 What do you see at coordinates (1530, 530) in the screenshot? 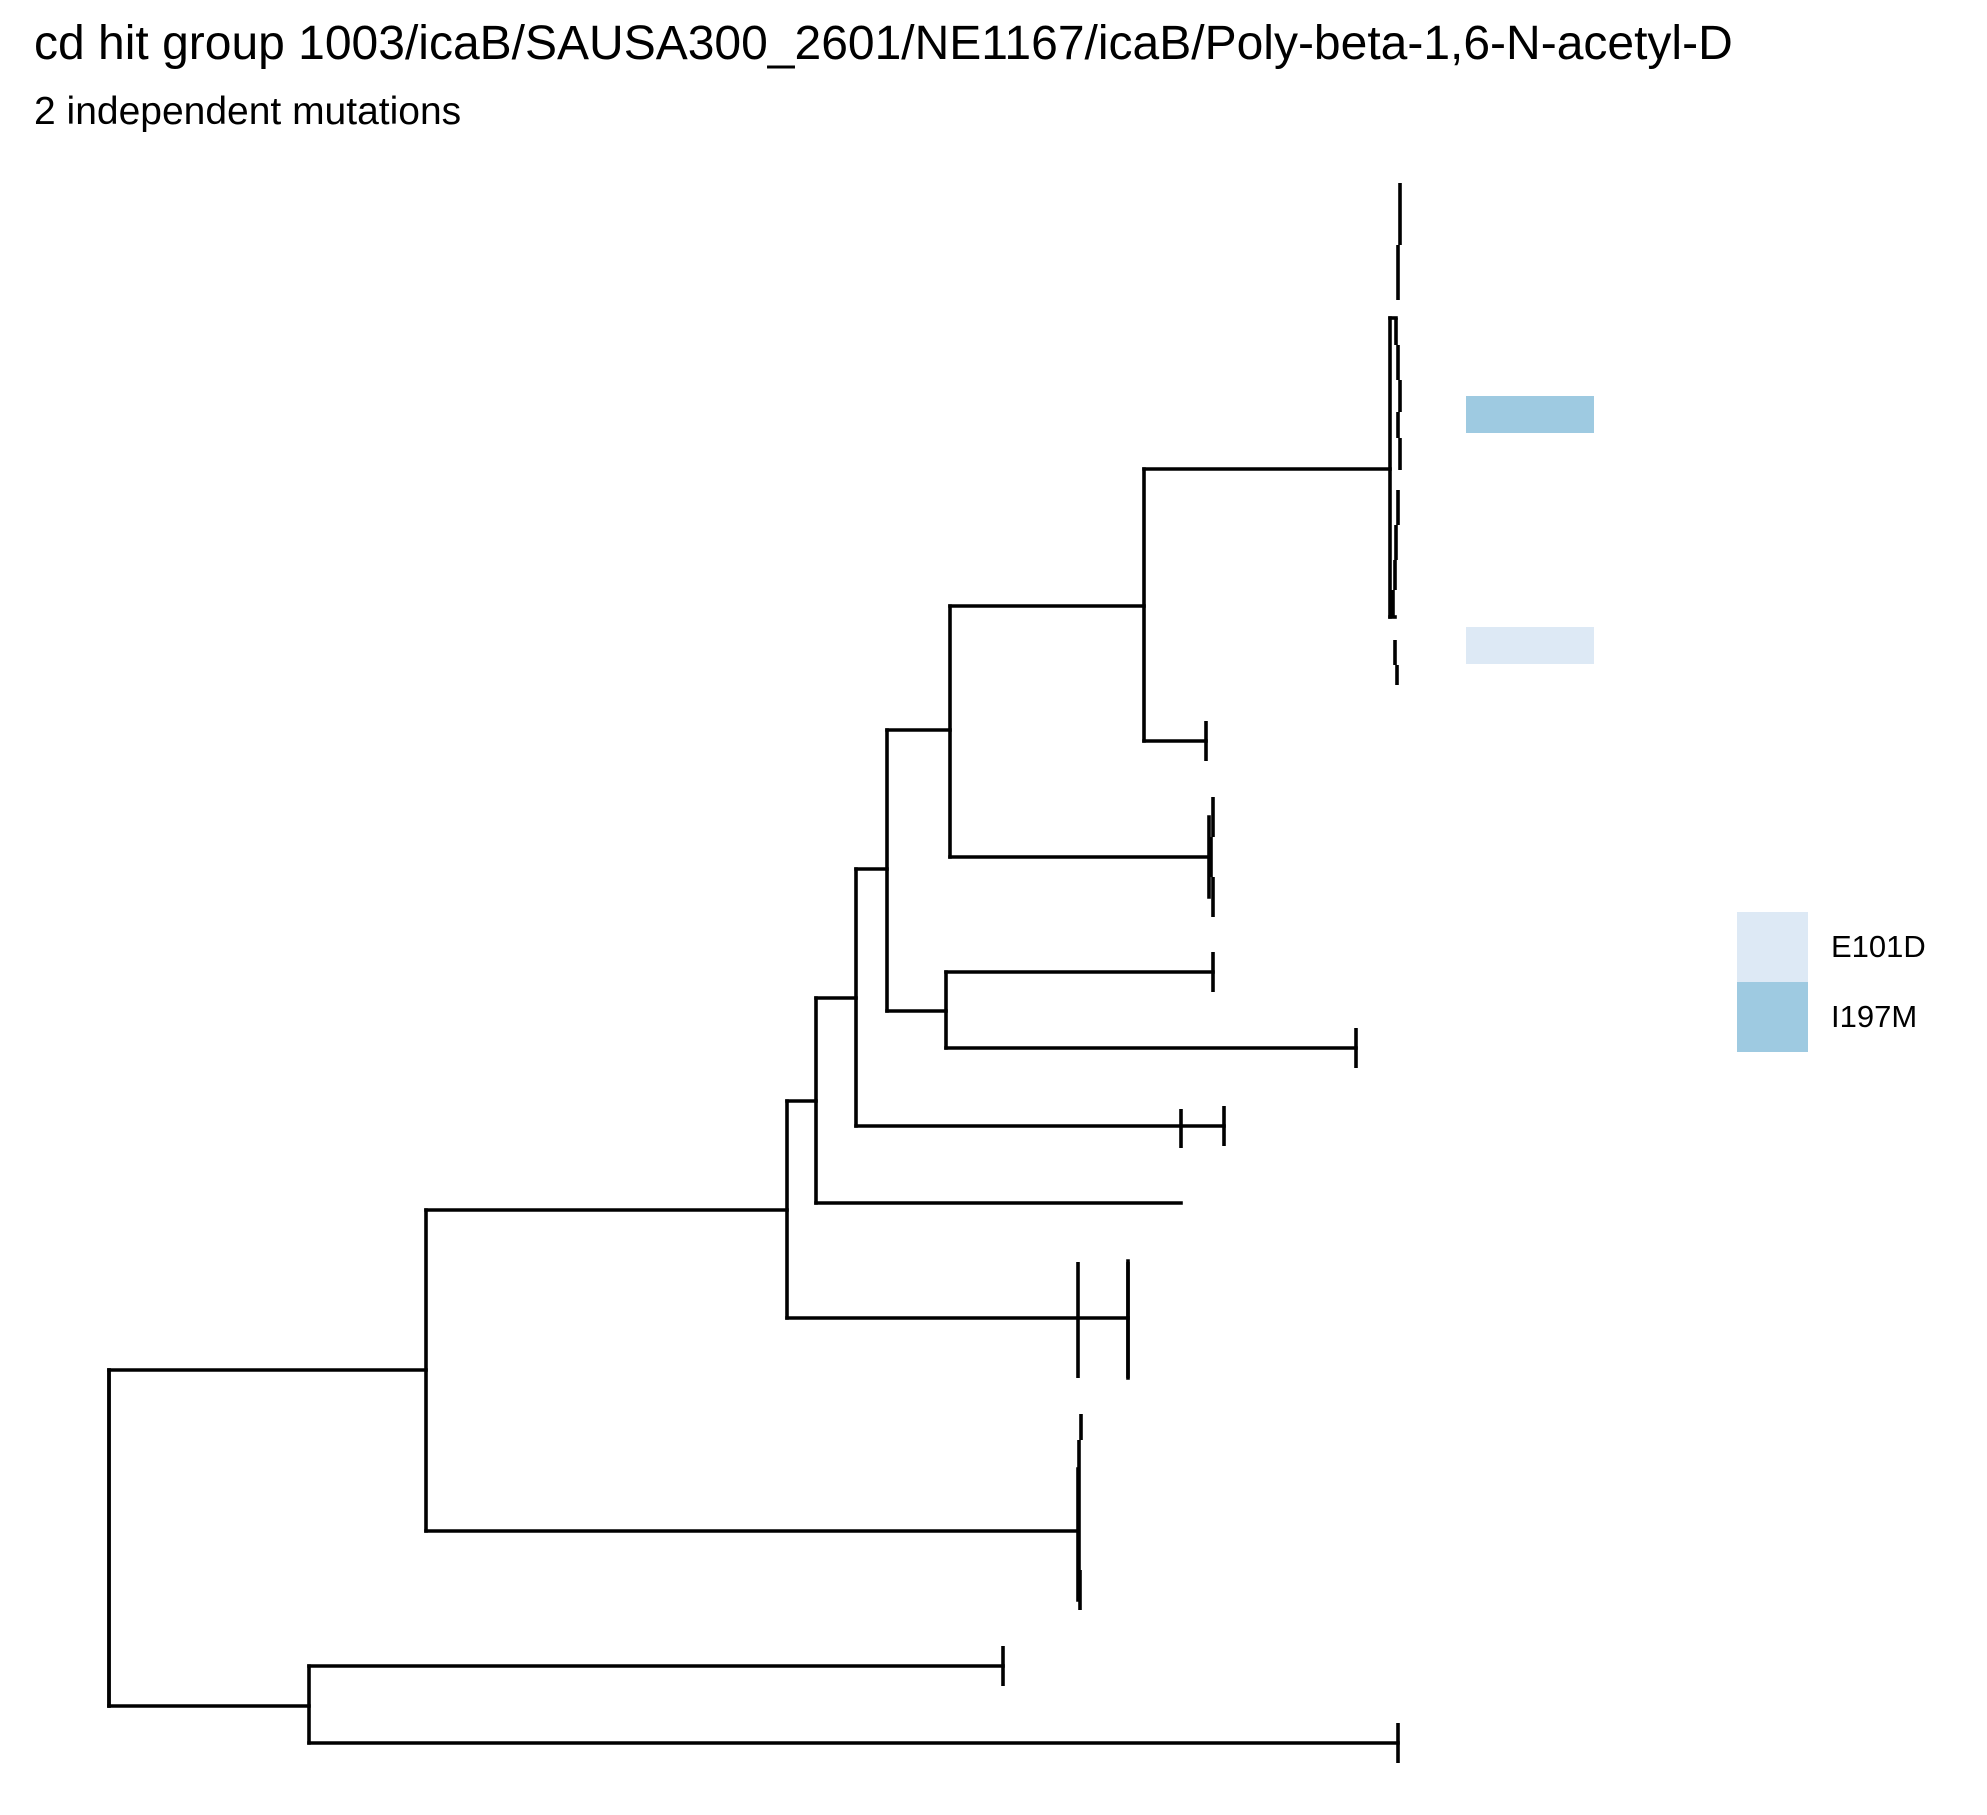
I see `mutation-markers` at bounding box center [1530, 530].